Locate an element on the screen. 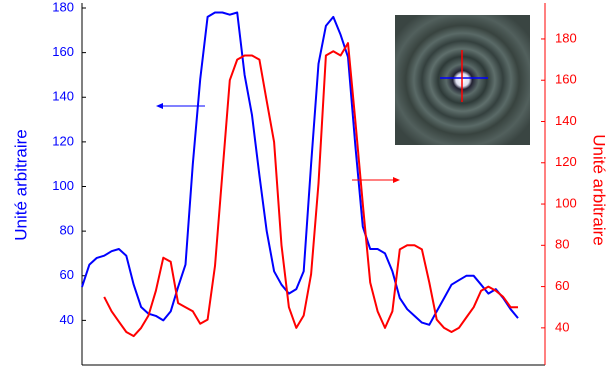  y2-tick-label: 120 is located at coordinates (566, 161).